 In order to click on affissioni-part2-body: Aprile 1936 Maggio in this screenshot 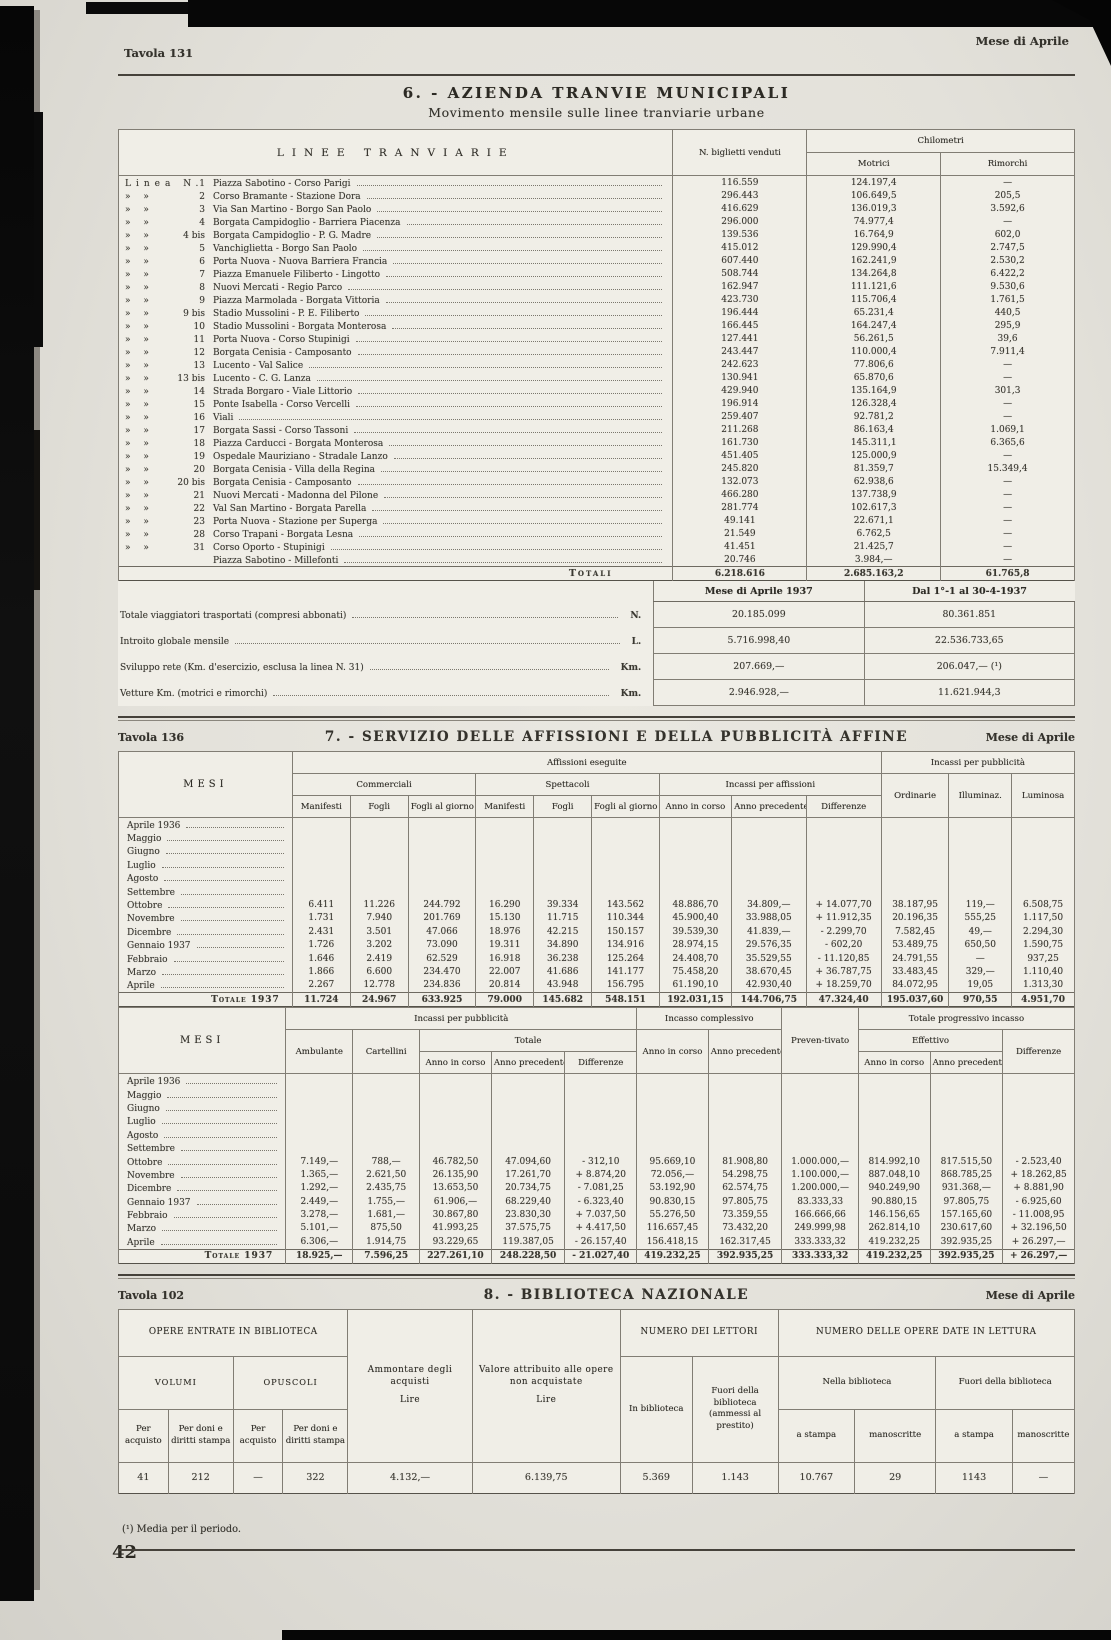, I will do `click(596, 1168)`.